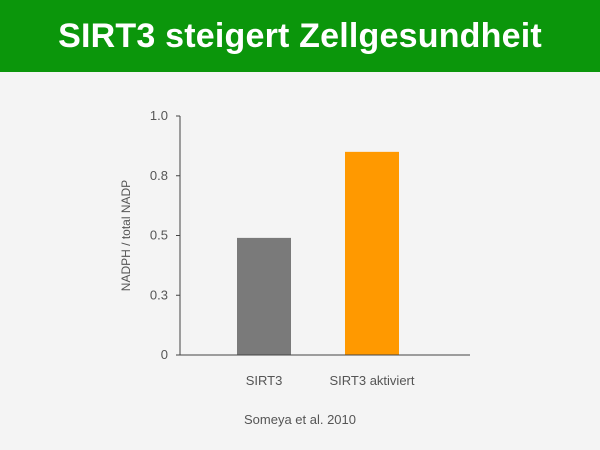 The width and height of the screenshot is (600, 450). What do you see at coordinates (126, 235) in the screenshot?
I see `y-axis-title: NADPH / total NADP` at bounding box center [126, 235].